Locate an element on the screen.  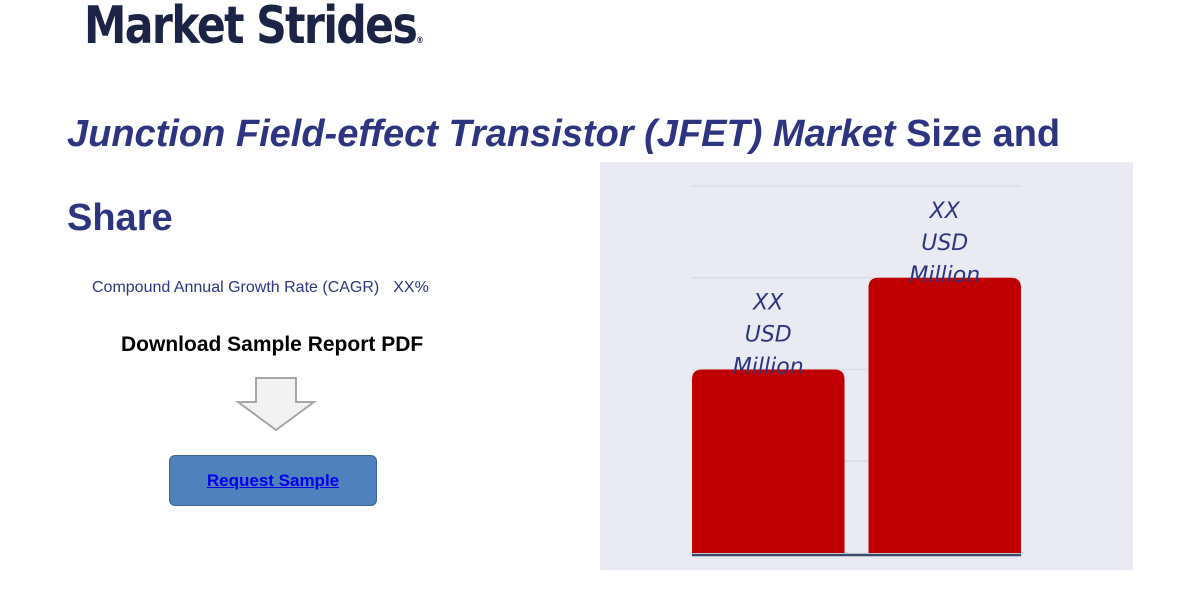
request-sample-link: Request Sample is located at coordinates (273, 480).